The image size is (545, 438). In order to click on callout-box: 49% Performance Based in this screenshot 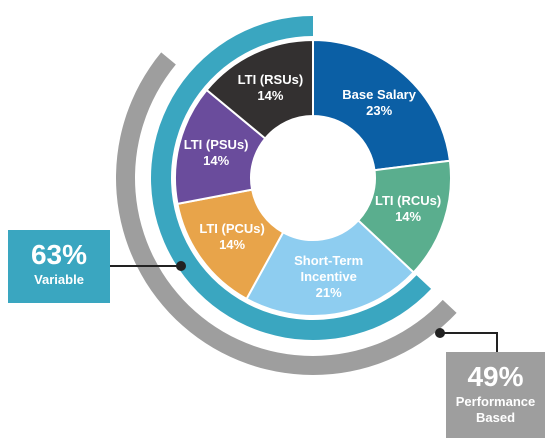, I will do `click(495, 395)`.